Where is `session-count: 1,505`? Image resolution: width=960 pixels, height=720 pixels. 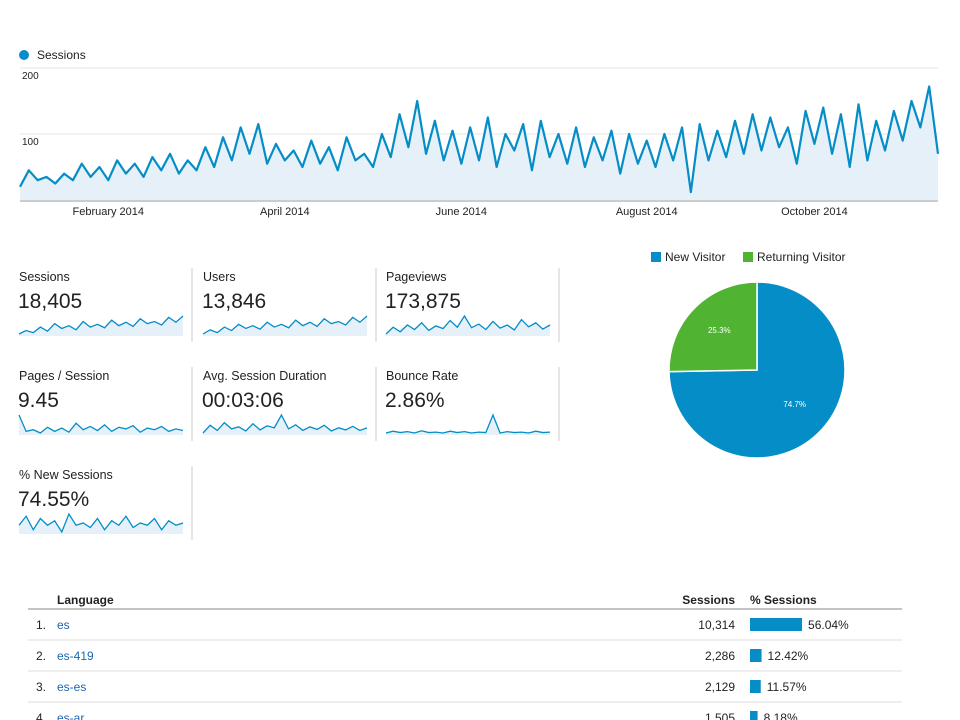 session-count: 1,505 is located at coordinates (720, 715).